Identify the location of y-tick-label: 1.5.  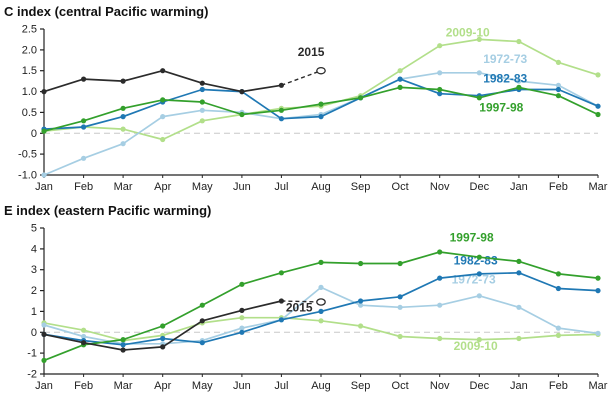
(29, 71).